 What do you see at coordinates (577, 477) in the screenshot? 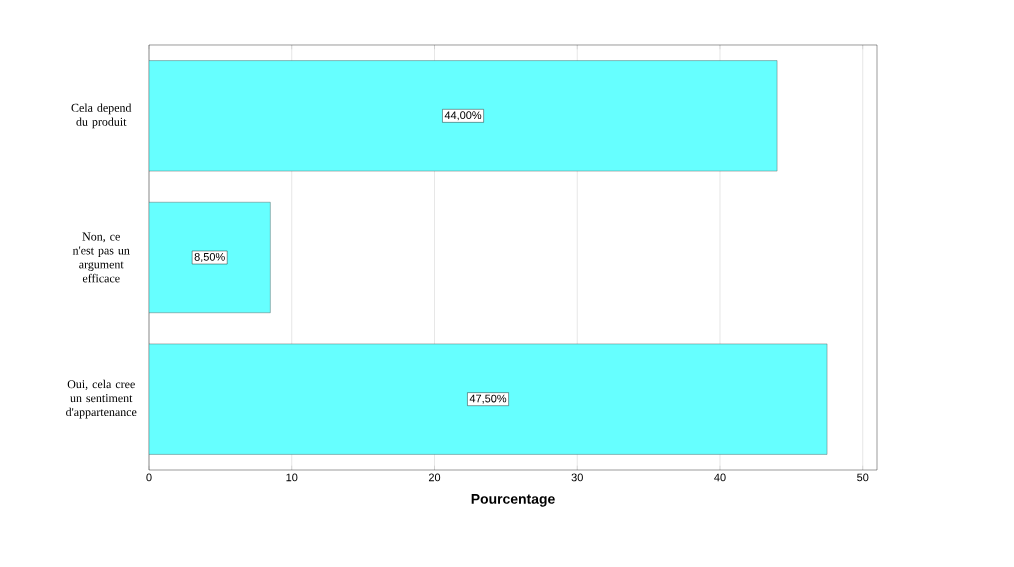
I see `x-tick-label: 30` at bounding box center [577, 477].